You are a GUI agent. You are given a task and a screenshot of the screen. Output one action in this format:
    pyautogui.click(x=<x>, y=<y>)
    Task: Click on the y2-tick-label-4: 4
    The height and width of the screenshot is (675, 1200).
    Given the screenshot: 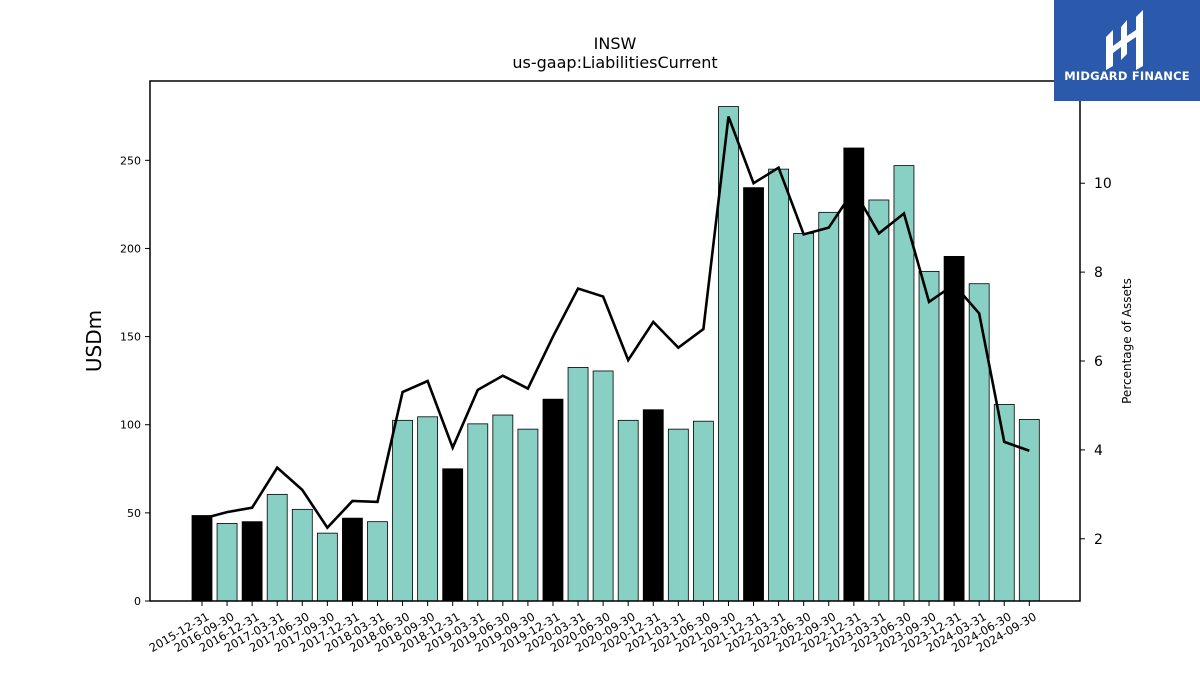 What is the action you would take?
    pyautogui.click(x=1098, y=451)
    